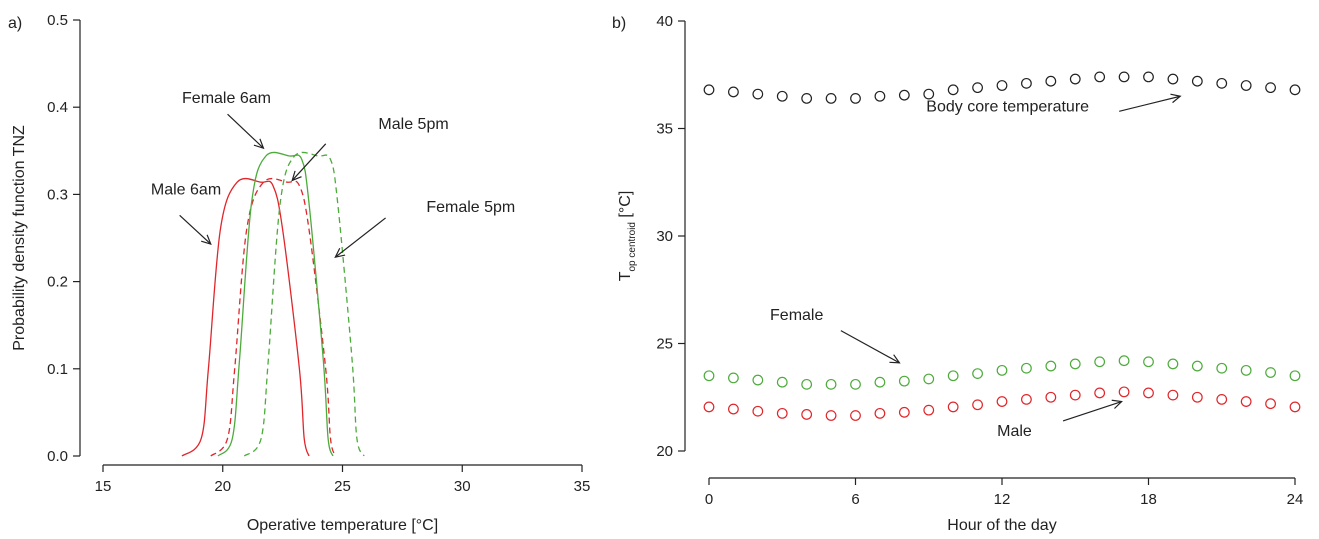  Describe the element at coordinates (1002, 499) in the screenshot. I see `panel-b-x-tick-label: 12` at that location.